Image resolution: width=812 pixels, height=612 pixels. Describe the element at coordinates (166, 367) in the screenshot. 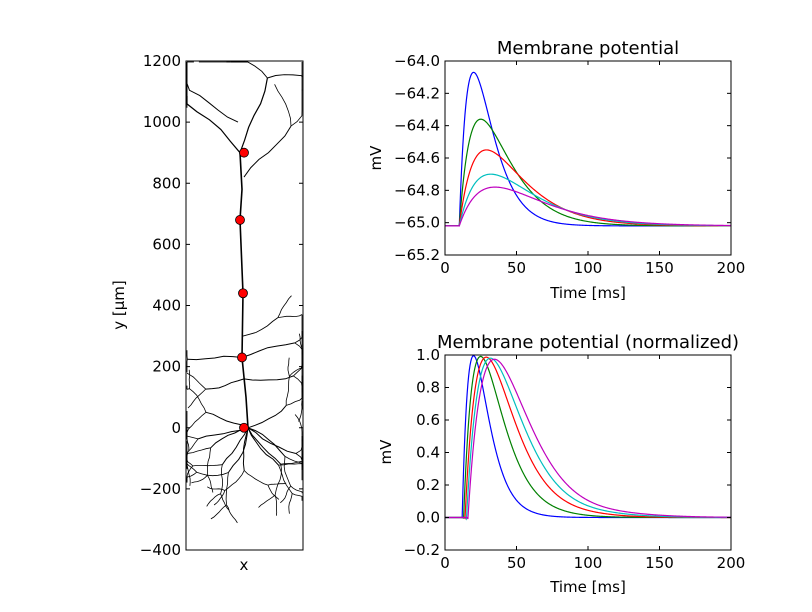

I see `y-tick-label: 200` at that location.